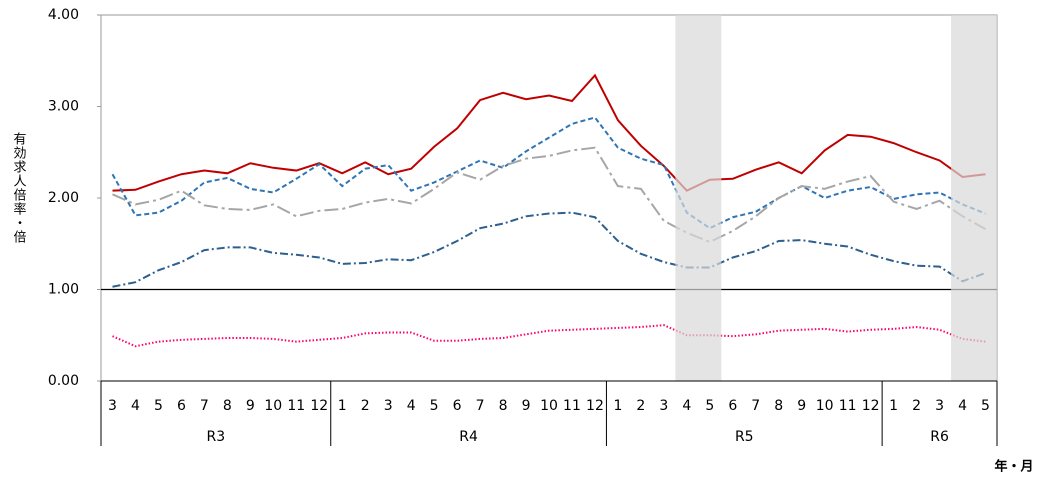 The height and width of the screenshot is (478, 1040). What do you see at coordinates (63, 15) in the screenshot?
I see `y-tick-label: 4.00` at bounding box center [63, 15].